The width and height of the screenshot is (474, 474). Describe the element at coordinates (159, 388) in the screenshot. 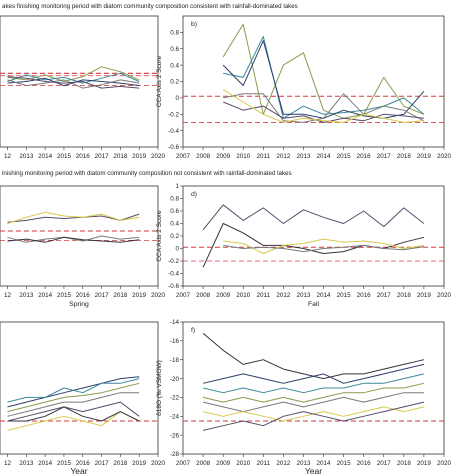

I see `y-axis-title: δ18O (‰ VSMOW)` at that location.